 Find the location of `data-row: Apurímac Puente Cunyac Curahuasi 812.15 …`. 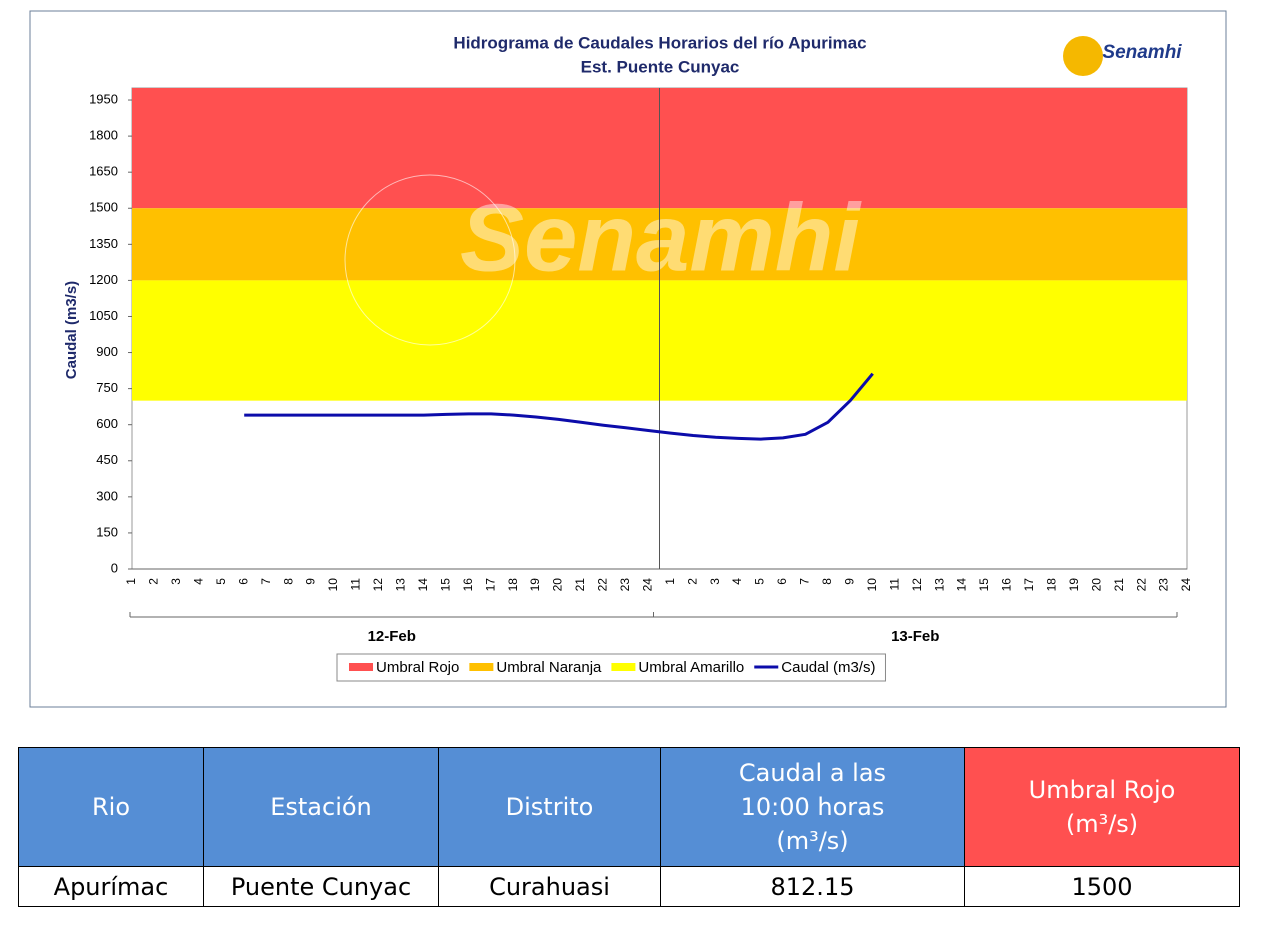

data-row: Apurímac Puente Cunyac Curahuasi 812.15 … is located at coordinates (629, 886).